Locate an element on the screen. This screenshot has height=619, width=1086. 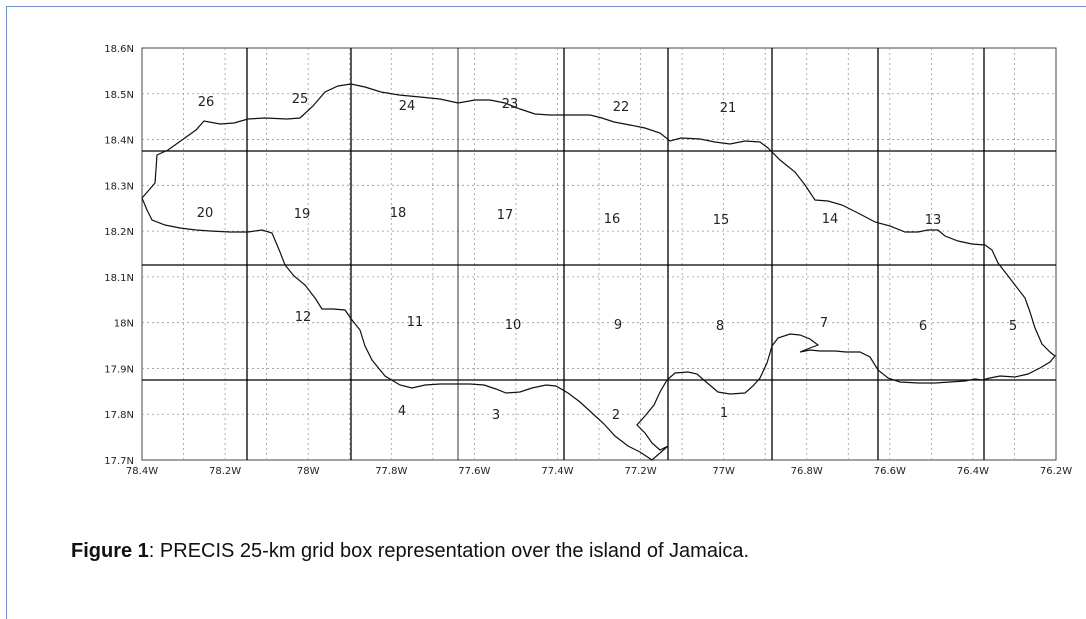
grid-box-label: 15 is located at coordinates (721, 220).